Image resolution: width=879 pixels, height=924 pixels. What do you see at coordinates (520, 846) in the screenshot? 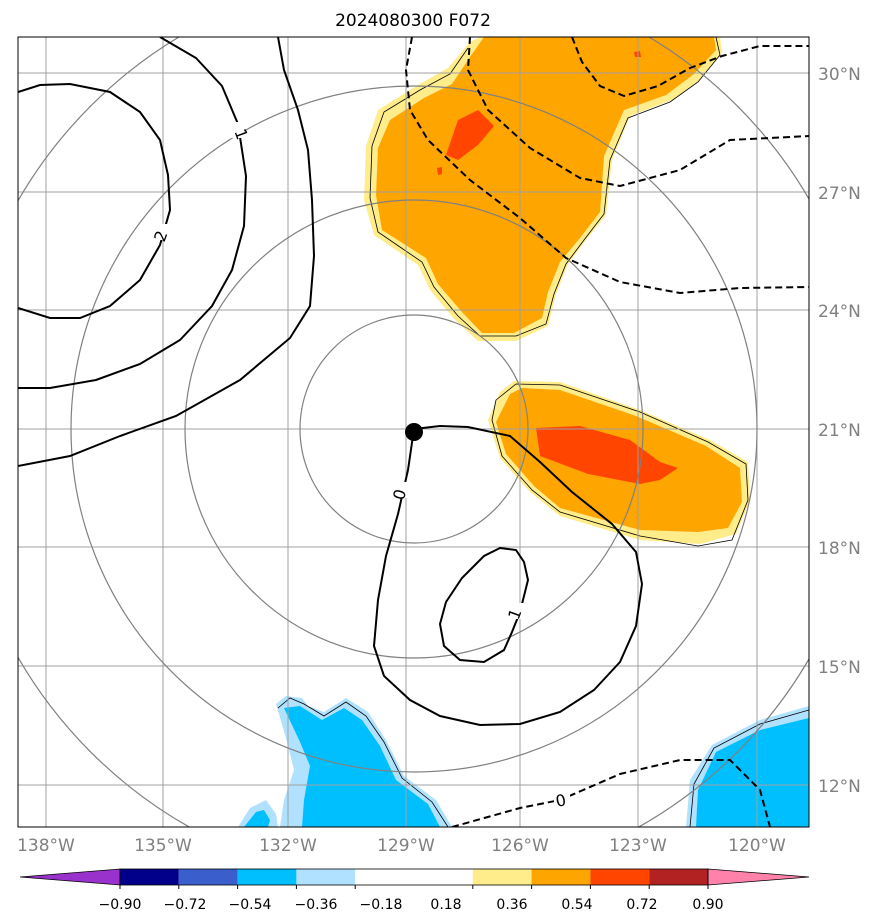
I see `lon-label-126: 126°W` at bounding box center [520, 846].